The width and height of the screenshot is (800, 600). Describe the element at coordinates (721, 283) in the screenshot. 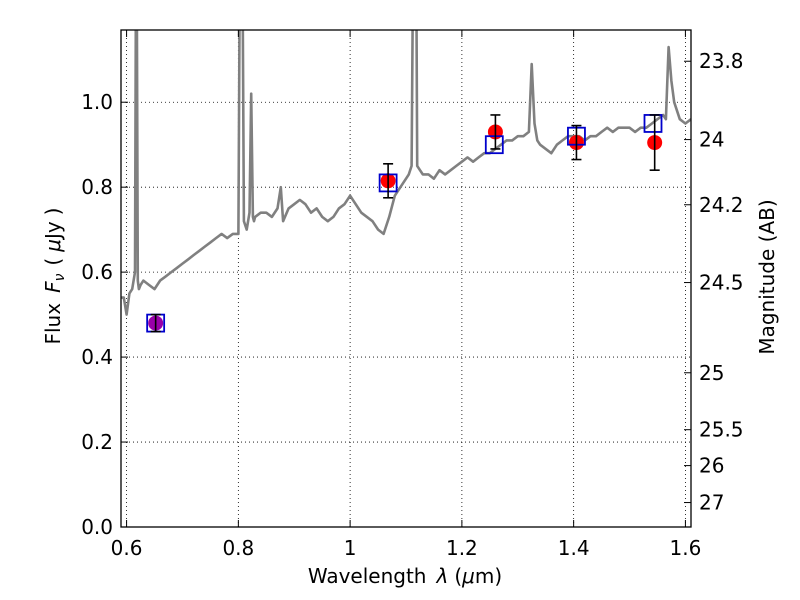

I see `mag-tick-label: 24.5` at that location.